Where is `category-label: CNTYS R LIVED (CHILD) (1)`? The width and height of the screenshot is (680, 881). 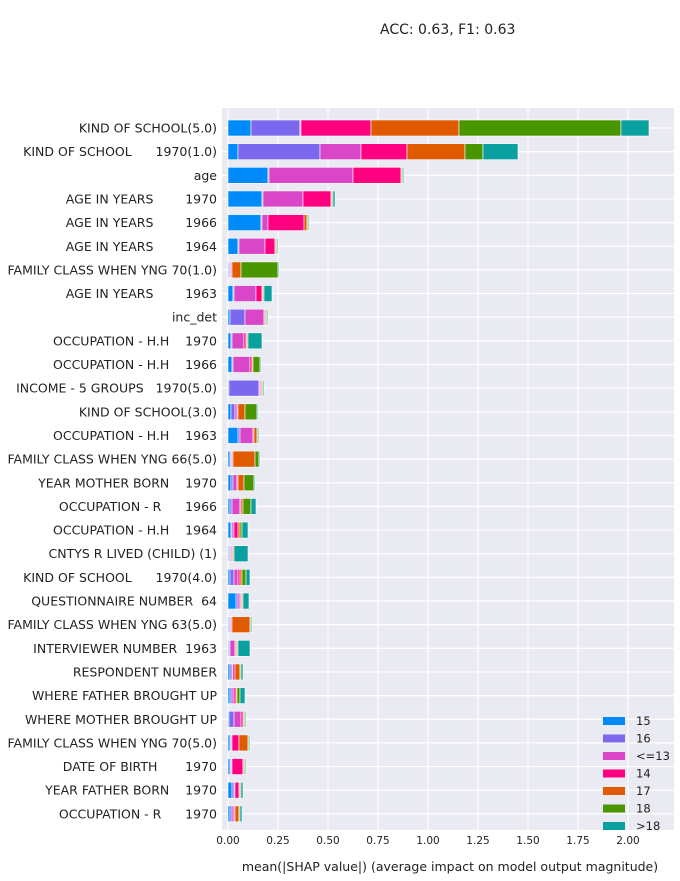 category-label: CNTYS R LIVED (CHILD) (1) is located at coordinates (133, 553).